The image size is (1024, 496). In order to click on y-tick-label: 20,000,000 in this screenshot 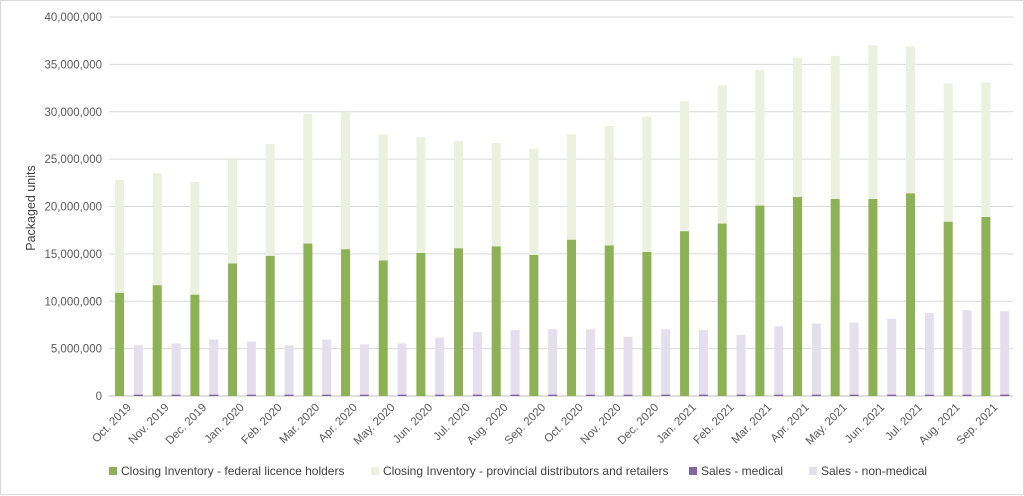, I will do `click(73, 208)`.